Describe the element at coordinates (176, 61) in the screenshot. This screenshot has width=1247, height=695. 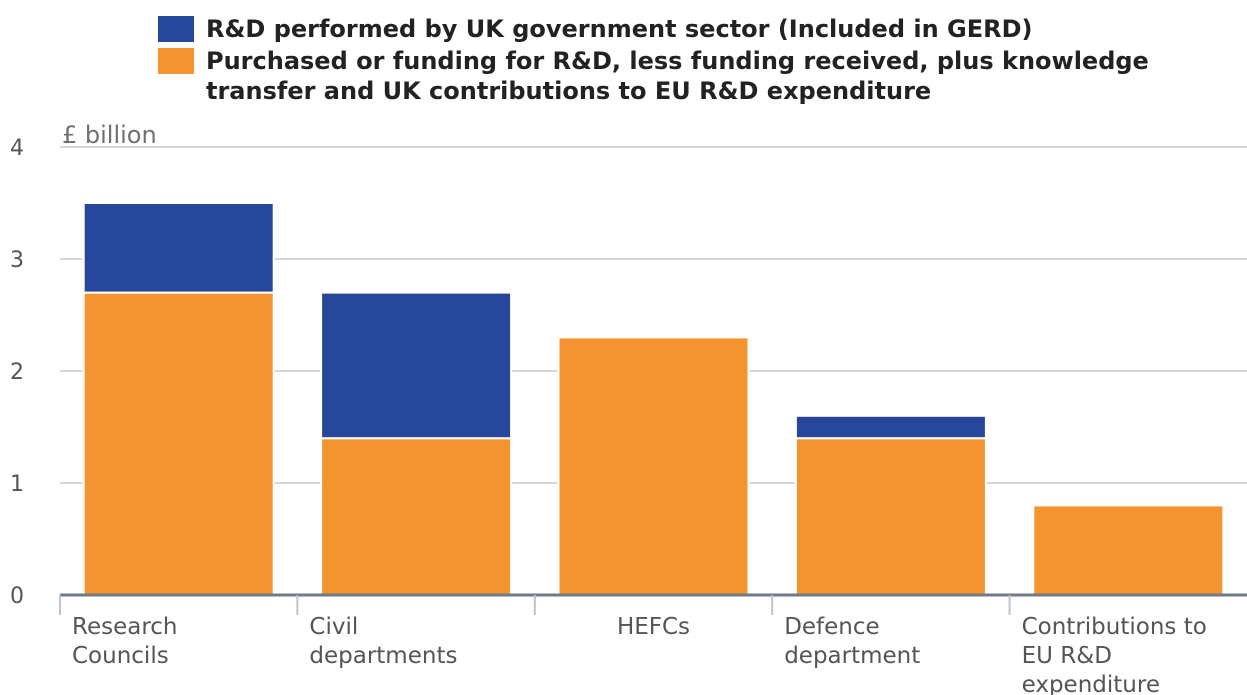
I see `legend-swatch-purchased-funding` at that location.